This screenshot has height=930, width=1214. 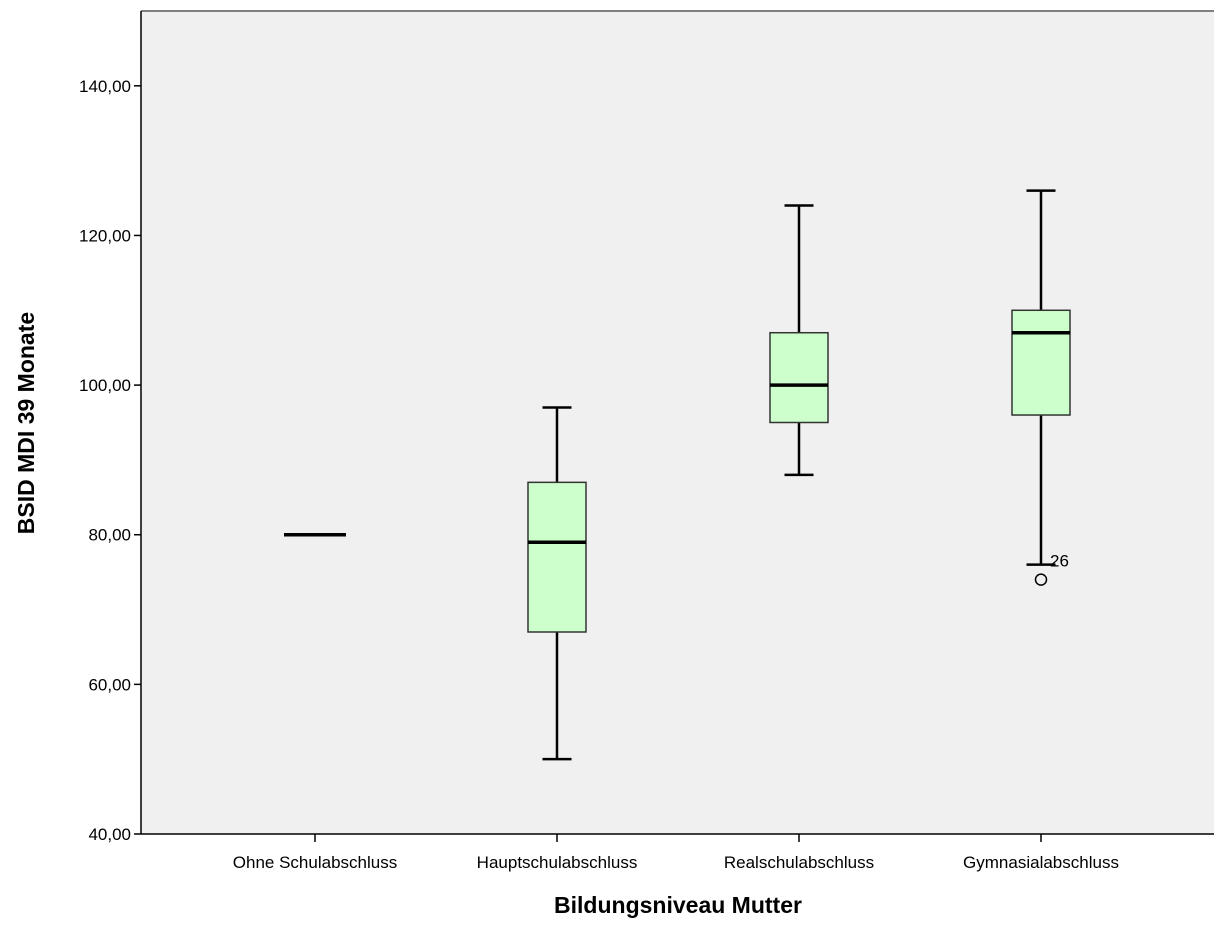 What do you see at coordinates (105, 235) in the screenshot?
I see `y-tick-label: 120,00` at bounding box center [105, 235].